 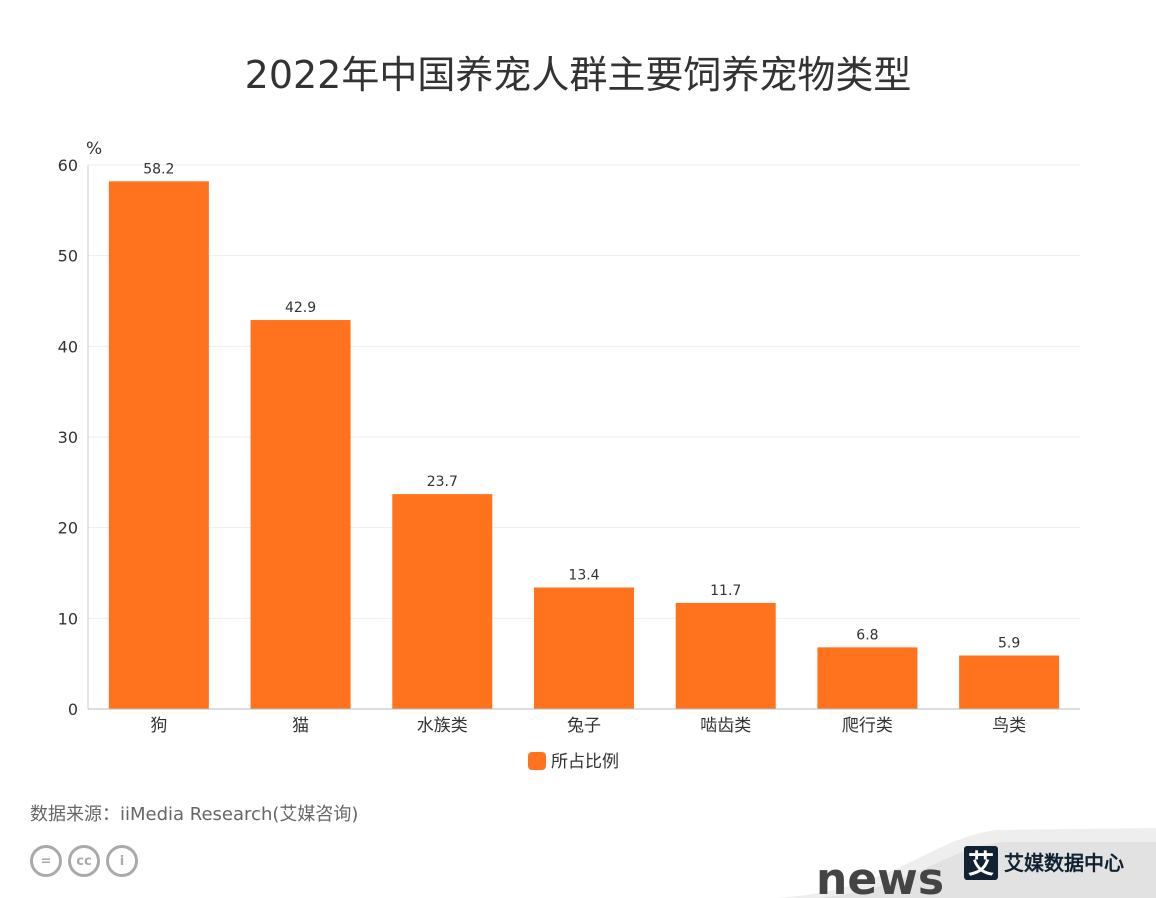 I want to click on y-axis-unit: %, so click(x=94, y=149).